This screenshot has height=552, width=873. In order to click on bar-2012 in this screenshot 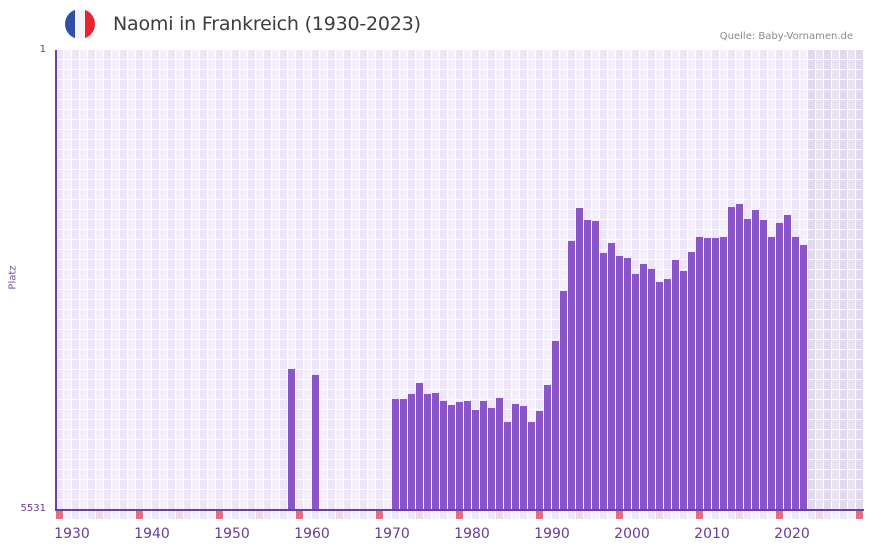, I will do `click(715, 374)`.